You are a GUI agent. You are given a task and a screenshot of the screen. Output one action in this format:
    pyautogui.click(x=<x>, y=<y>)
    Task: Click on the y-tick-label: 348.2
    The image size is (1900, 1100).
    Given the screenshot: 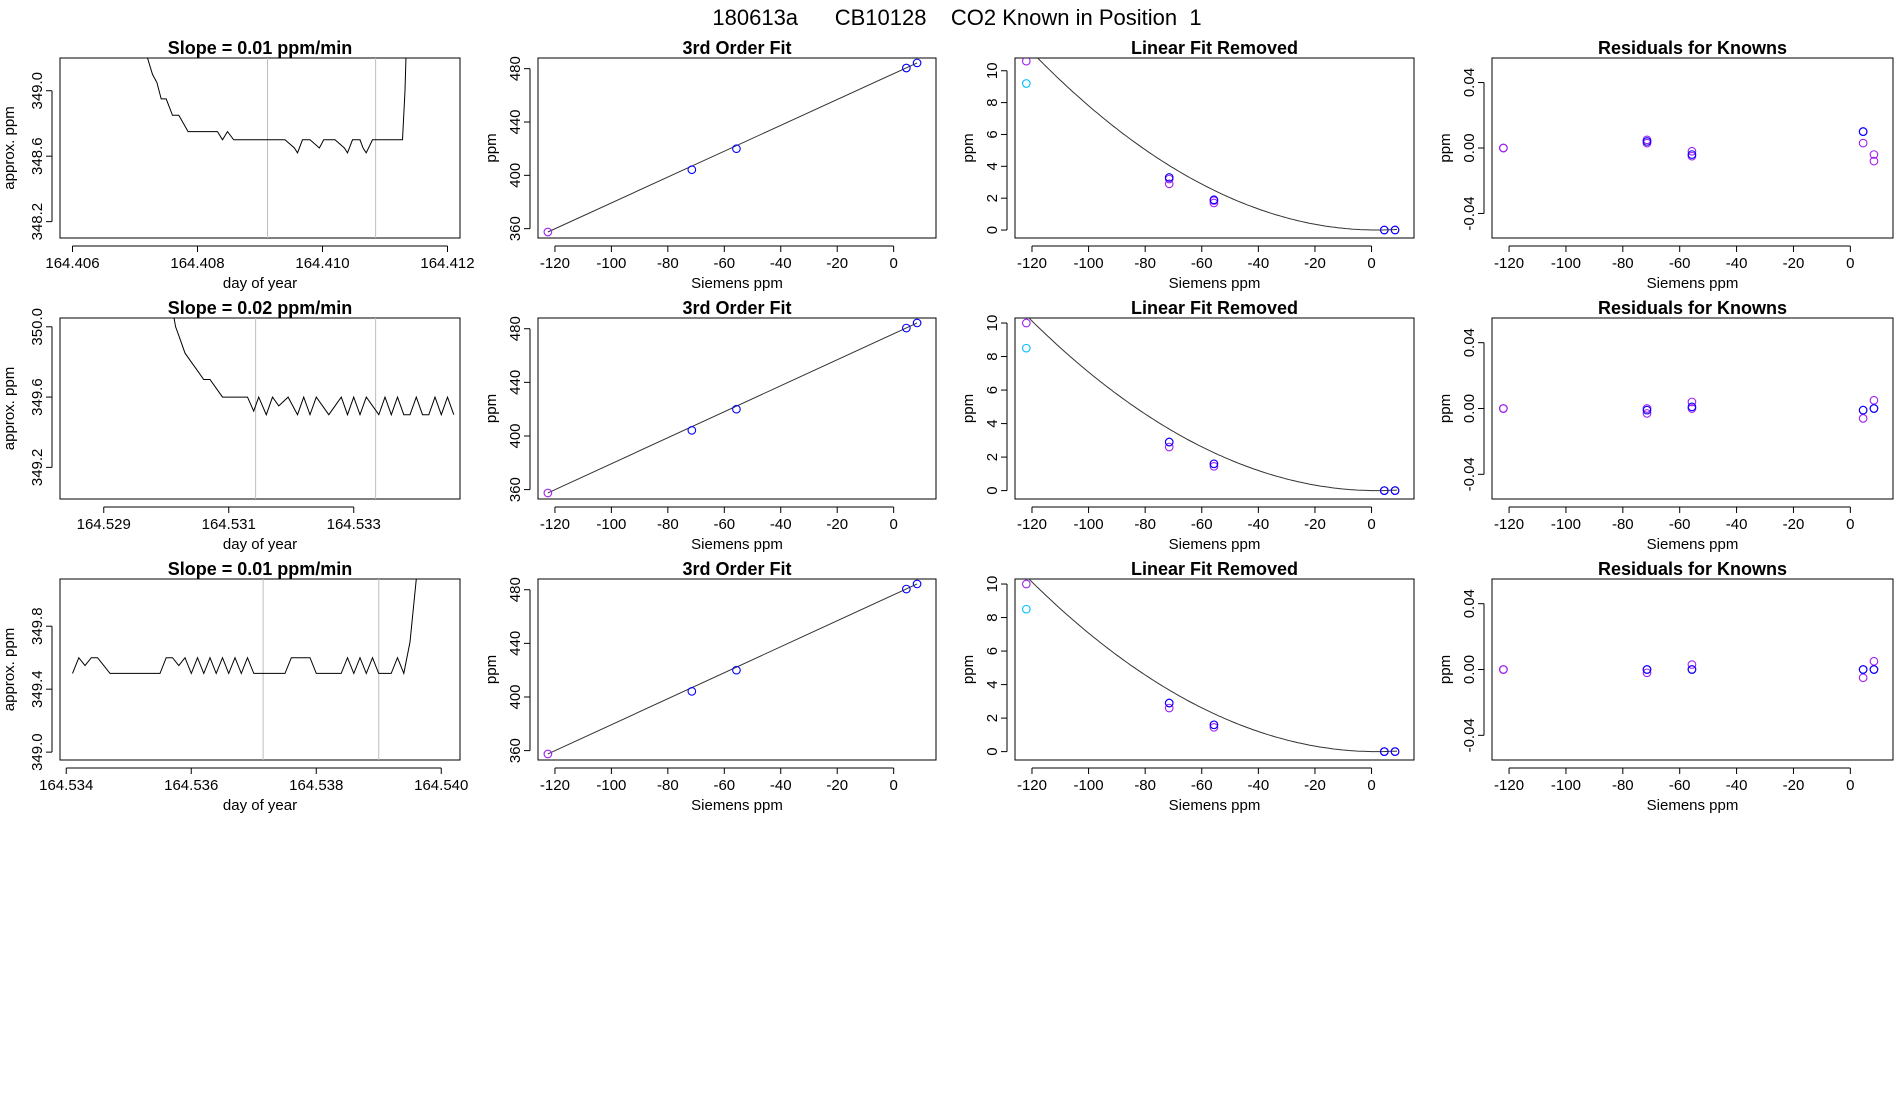 What is the action you would take?
    pyautogui.click(x=37, y=222)
    